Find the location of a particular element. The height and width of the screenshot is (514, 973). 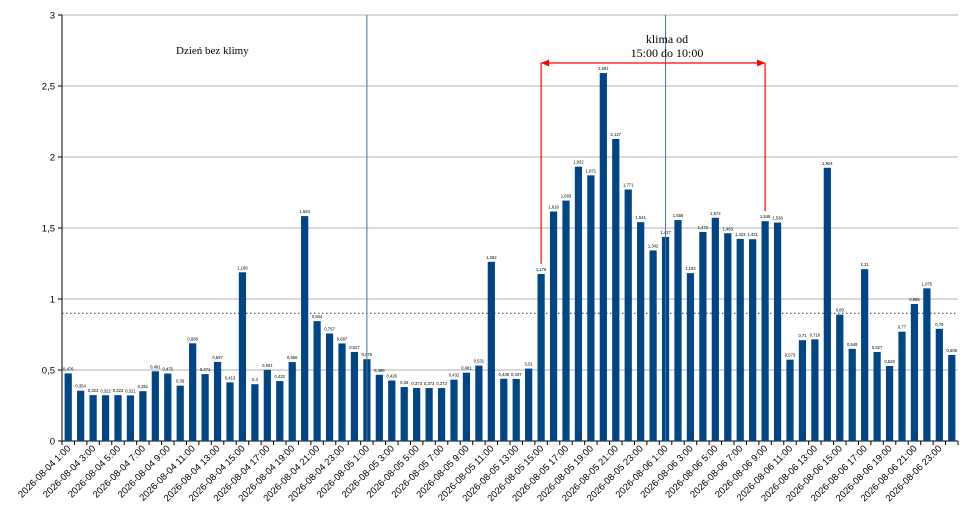

data-label: 1,616 is located at coordinates (553, 207).